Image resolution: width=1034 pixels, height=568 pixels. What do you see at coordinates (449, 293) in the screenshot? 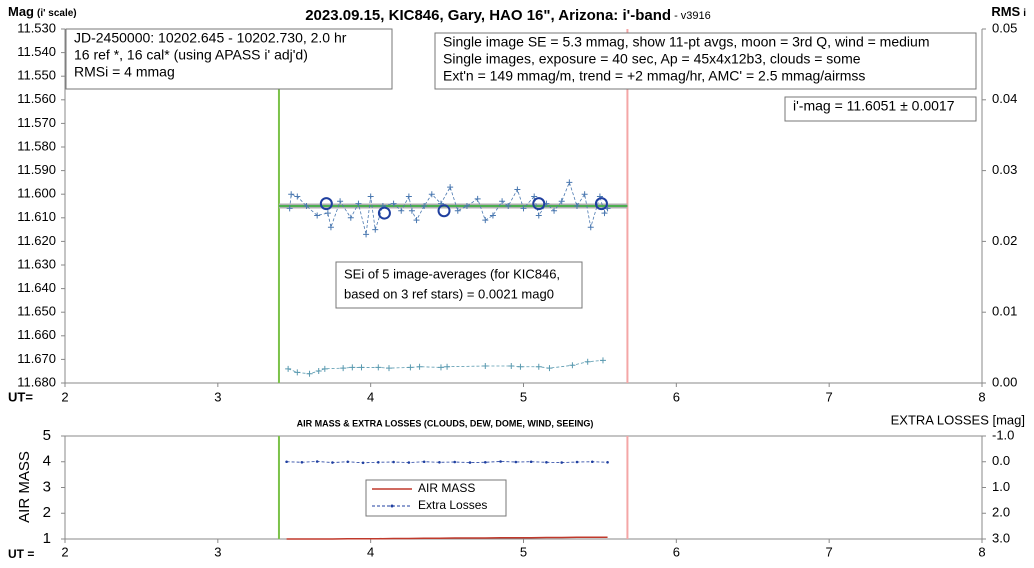
I see `annotation-text: based on 3 ref stars) = 0.0021 mag0` at bounding box center [449, 293].